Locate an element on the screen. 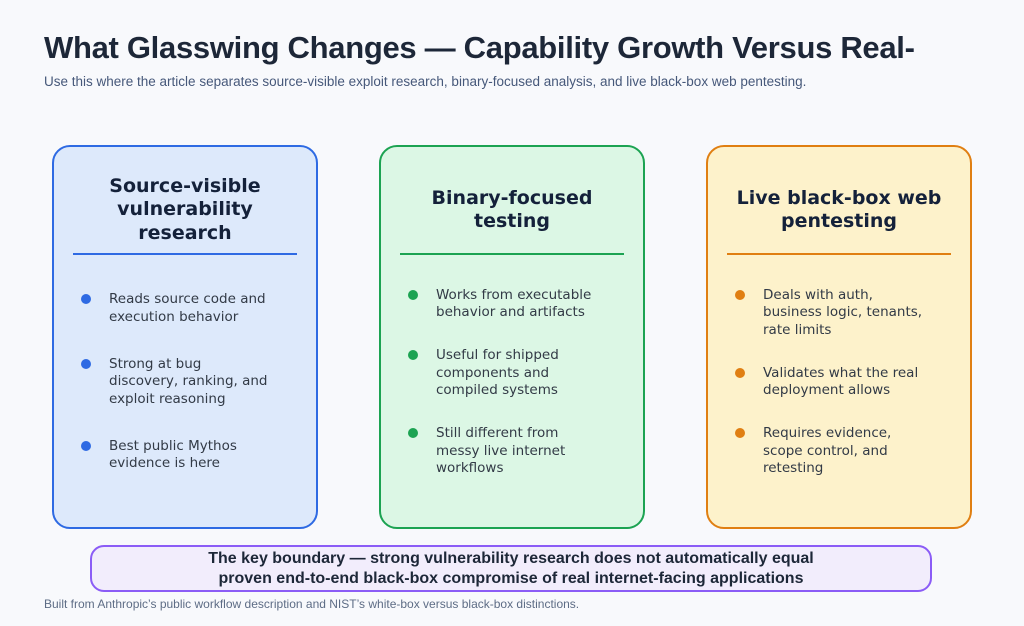 The image size is (1024, 626). card-title: Binary-focused testing is located at coordinates (512, 209).